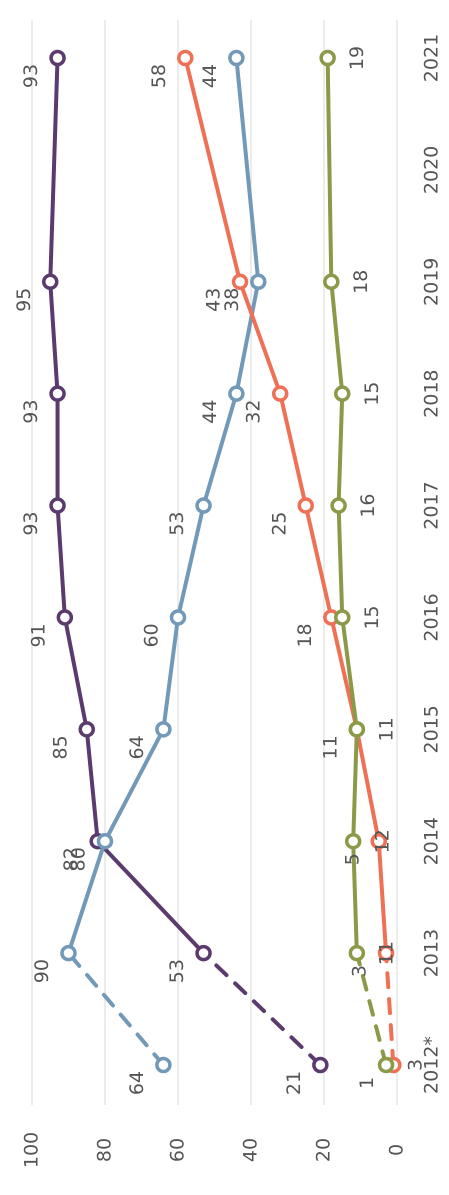 This screenshot has width=449, height=1195. What do you see at coordinates (294, 1083) in the screenshot?
I see `data-label: 21` at bounding box center [294, 1083].